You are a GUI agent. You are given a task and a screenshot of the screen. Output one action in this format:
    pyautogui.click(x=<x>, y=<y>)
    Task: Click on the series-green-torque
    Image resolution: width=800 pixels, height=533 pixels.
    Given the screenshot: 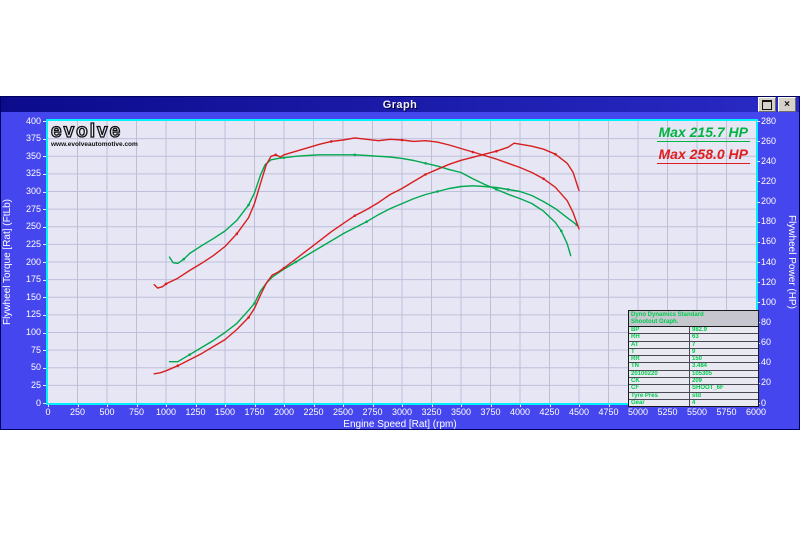 What is the action you would take?
    pyautogui.click(x=370, y=209)
    